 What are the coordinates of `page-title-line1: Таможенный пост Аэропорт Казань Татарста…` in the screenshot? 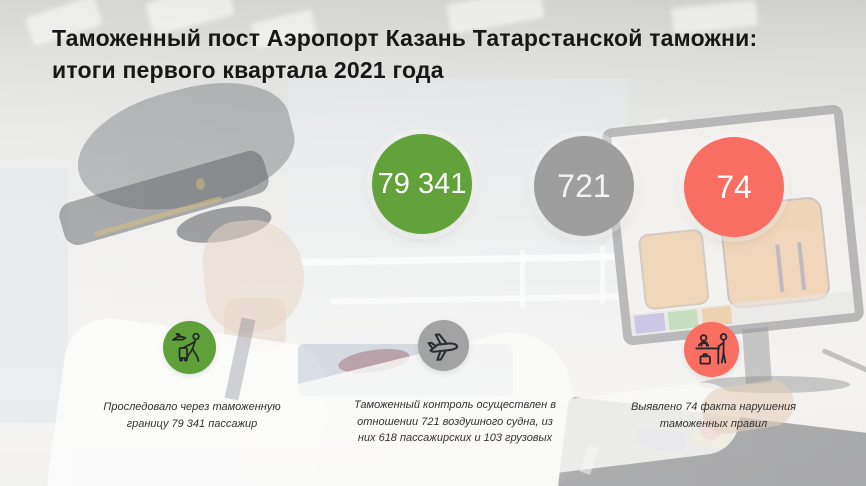 It's located at (405, 38).